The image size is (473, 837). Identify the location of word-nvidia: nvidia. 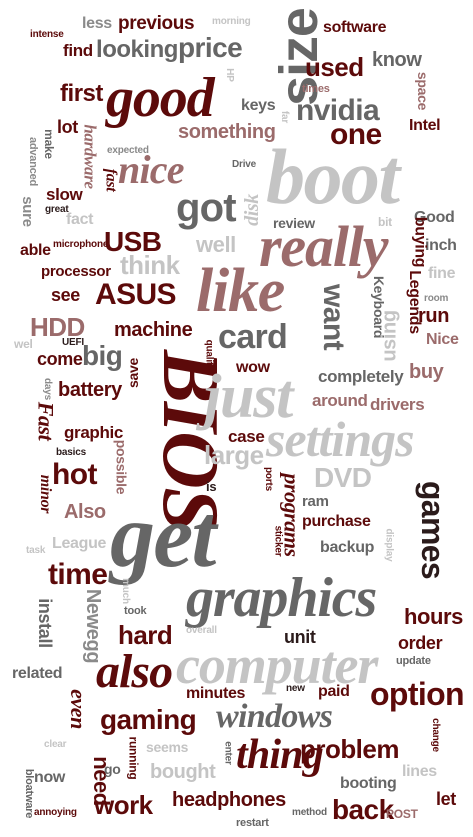
(338, 110).